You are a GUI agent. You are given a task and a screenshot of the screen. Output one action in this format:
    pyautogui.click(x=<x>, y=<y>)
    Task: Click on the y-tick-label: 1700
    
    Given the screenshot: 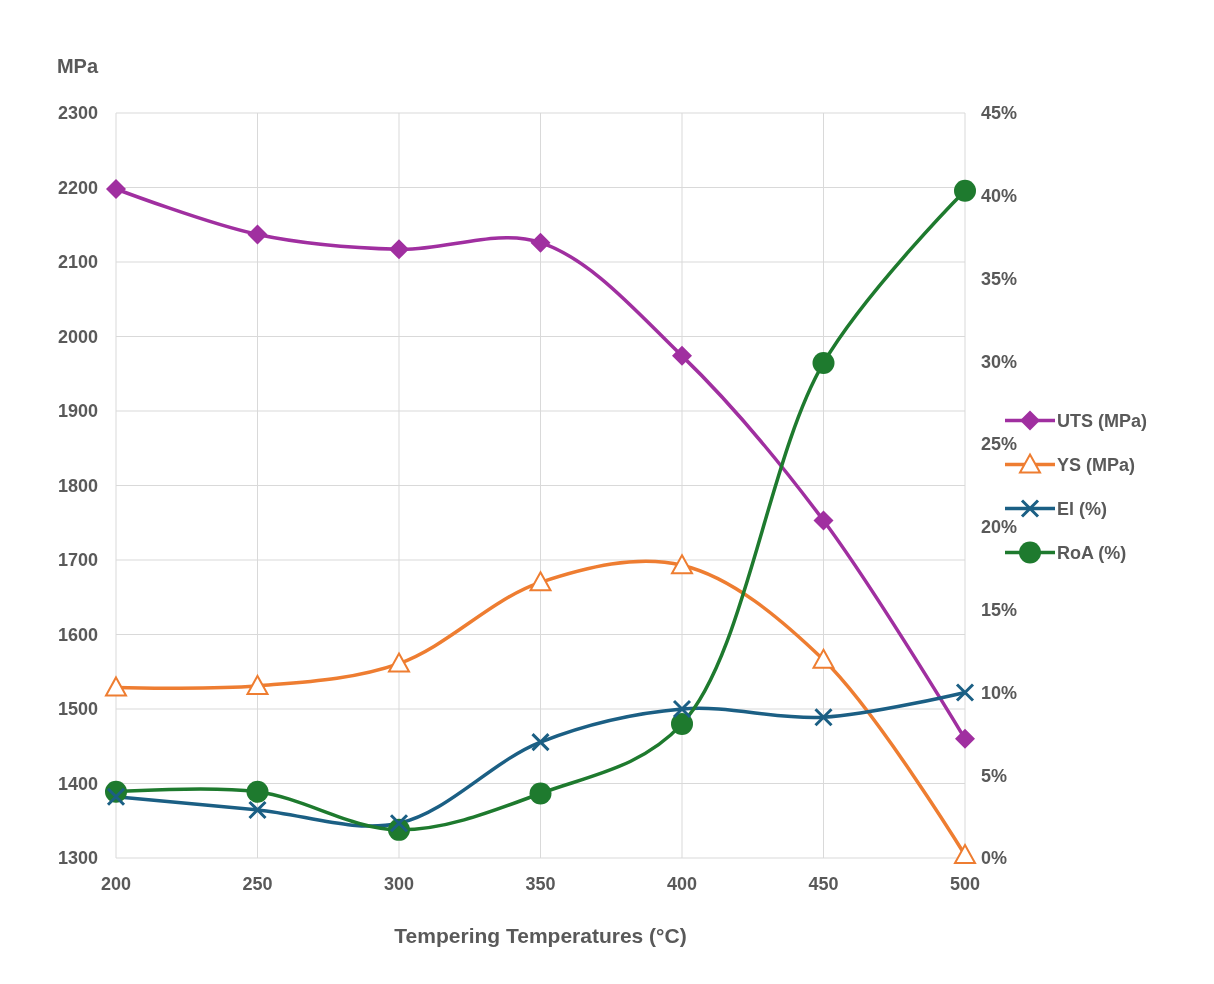 What is the action you would take?
    pyautogui.click(x=77, y=560)
    